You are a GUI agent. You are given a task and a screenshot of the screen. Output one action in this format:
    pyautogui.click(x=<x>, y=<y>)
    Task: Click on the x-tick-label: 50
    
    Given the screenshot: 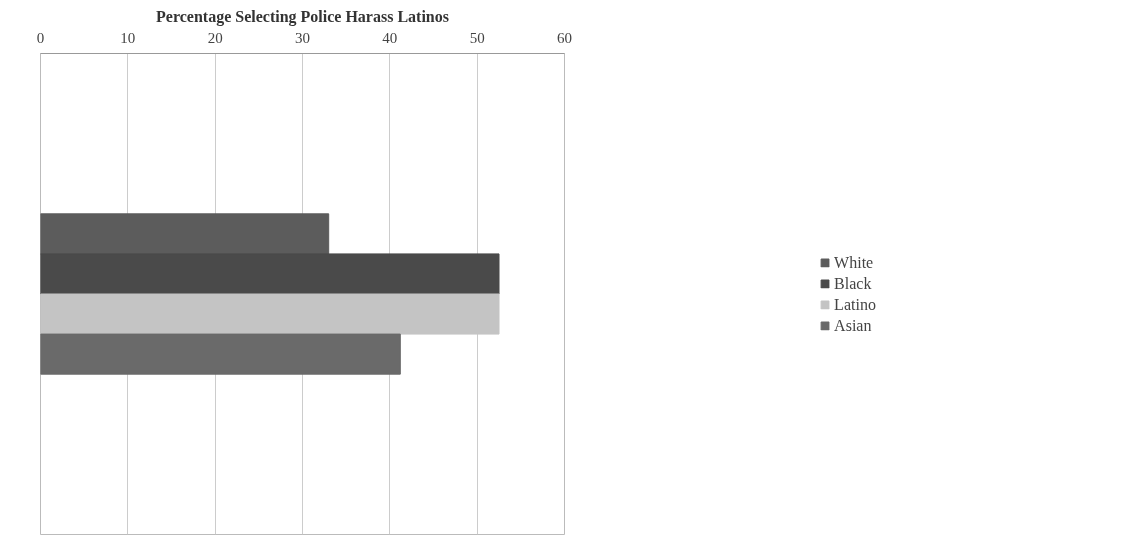 What is the action you would take?
    pyautogui.click(x=477, y=37)
    